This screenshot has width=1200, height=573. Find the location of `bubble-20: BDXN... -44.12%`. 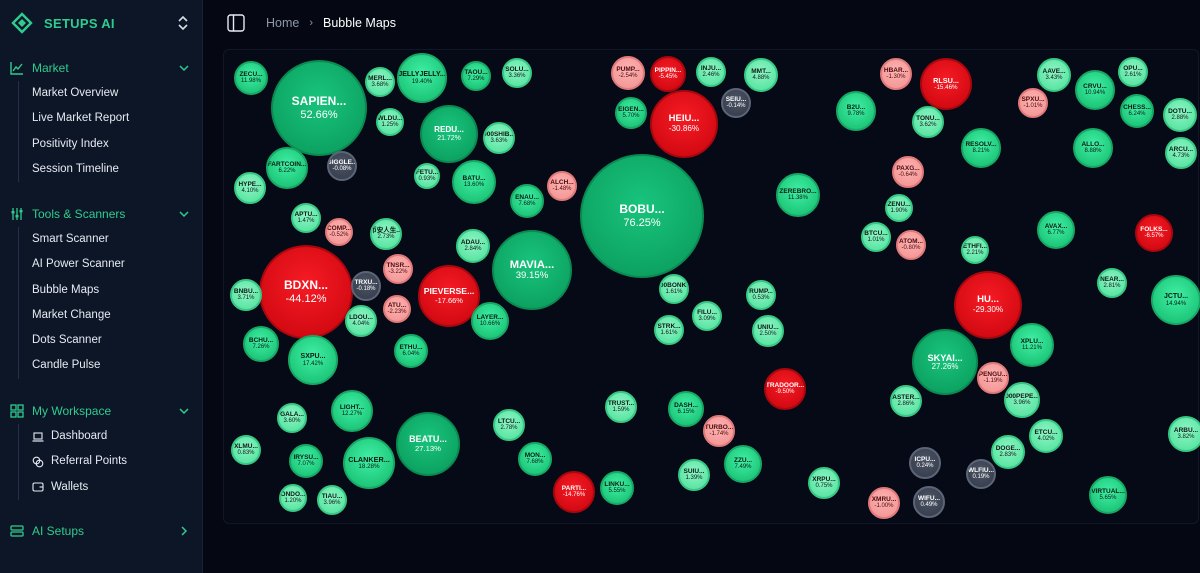

bubble-20: BDXN... -44.12% is located at coordinates (306, 292).